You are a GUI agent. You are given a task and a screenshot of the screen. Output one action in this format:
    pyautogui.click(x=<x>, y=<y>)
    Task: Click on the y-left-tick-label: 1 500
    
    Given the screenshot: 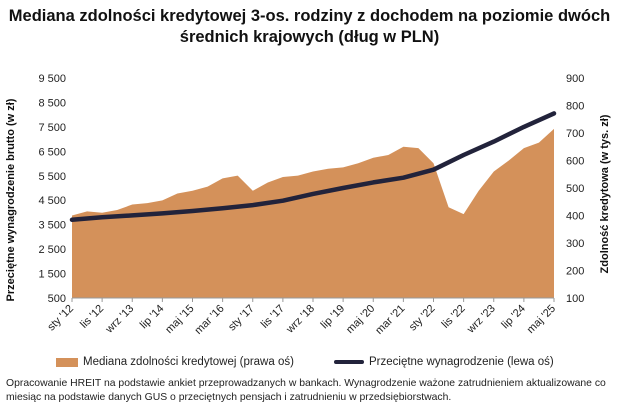 What is the action you would take?
    pyautogui.click(x=52, y=275)
    